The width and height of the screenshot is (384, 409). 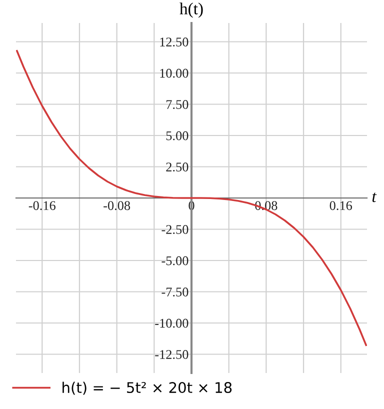 What do you see at coordinates (147, 388) in the screenshot?
I see `legend-label: h(t) = − 5t² × 20t × 18` at bounding box center [147, 388].